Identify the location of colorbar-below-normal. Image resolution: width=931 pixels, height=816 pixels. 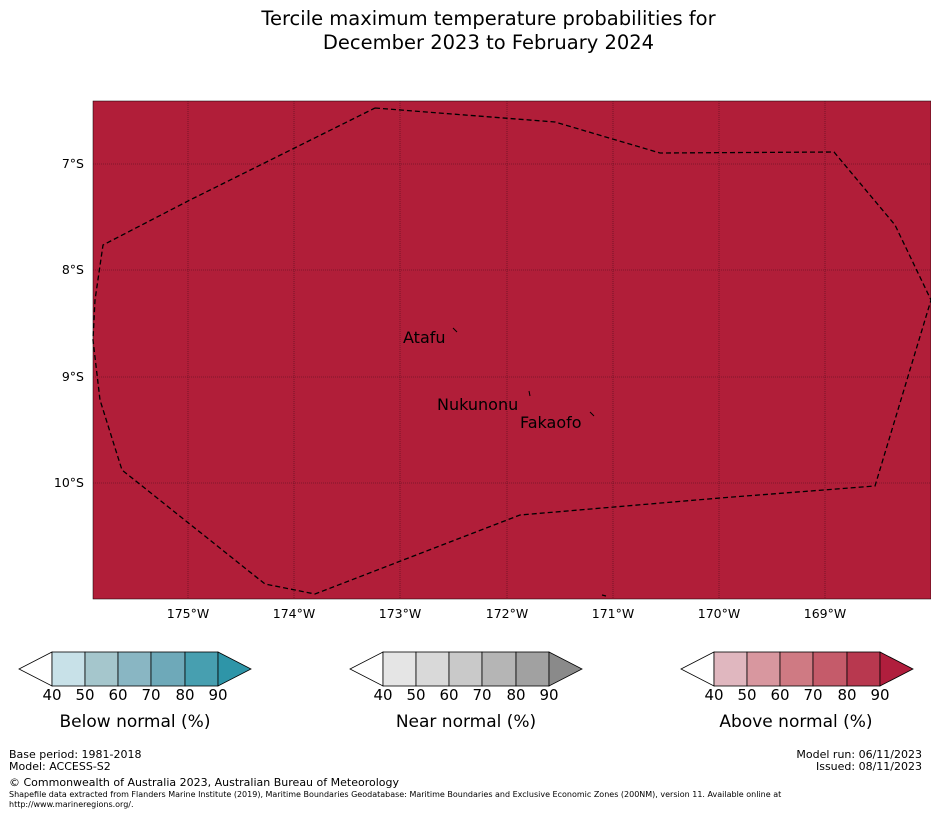
(135, 669).